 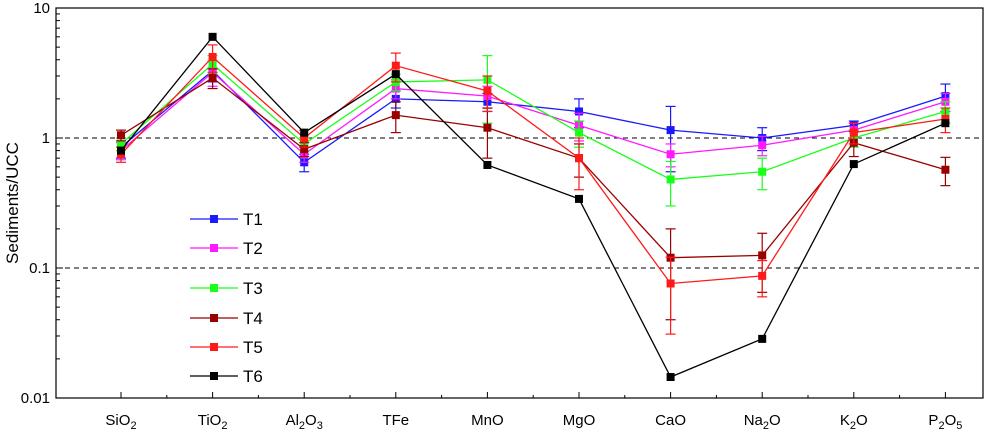 I want to click on x-tick-label: P2O5, so click(x=945, y=422).